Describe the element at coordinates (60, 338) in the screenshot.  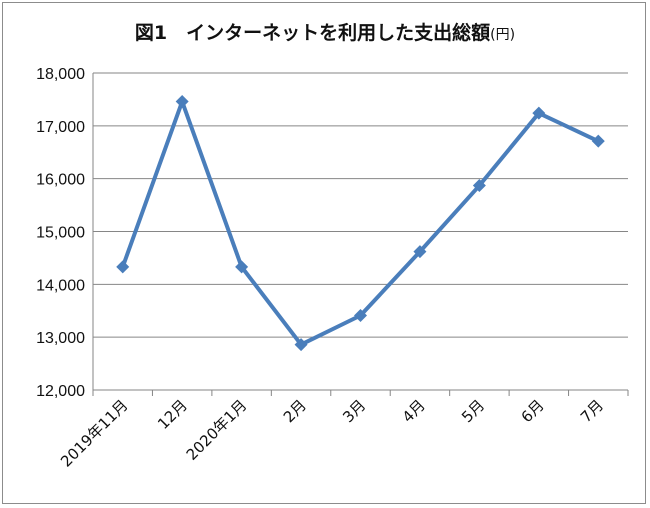
I see `y-tick-label: 13,000` at that location.